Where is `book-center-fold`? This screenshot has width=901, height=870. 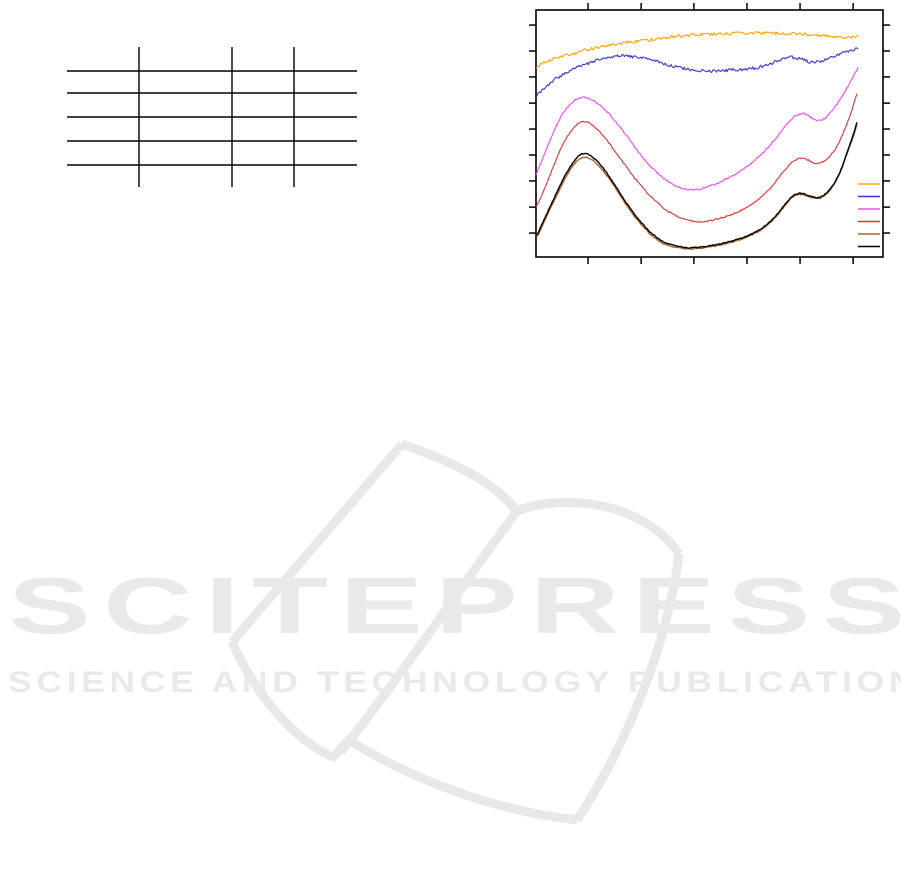
book-center-fold is located at coordinates (429, 631).